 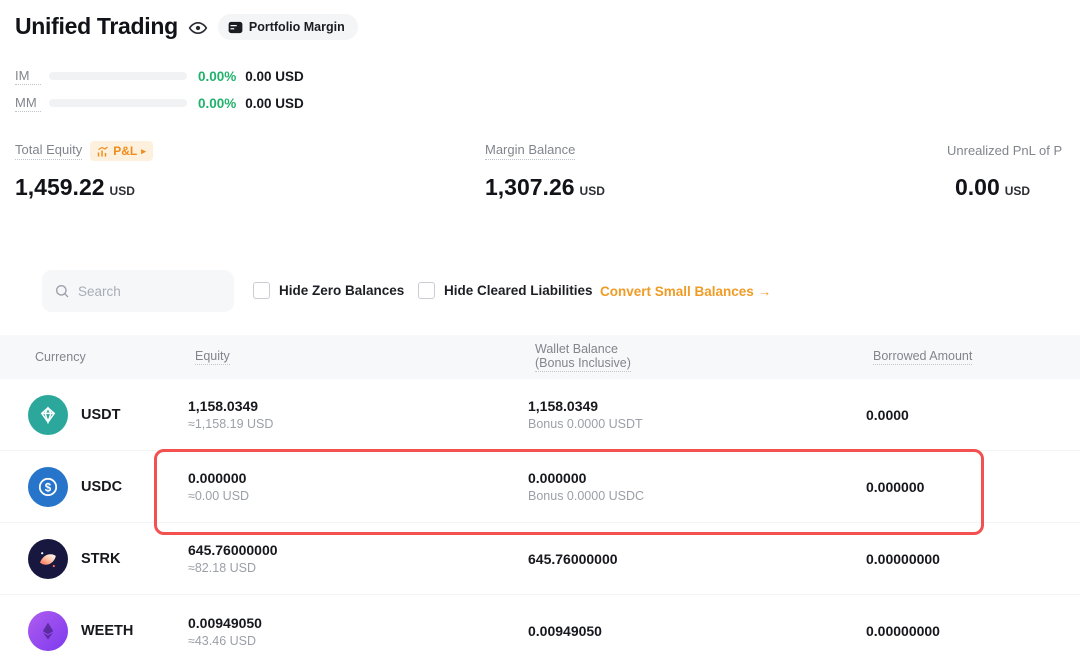 What do you see at coordinates (586, 486) in the screenshot?
I see `wallet-balance-cell: 0.000000 Bonus 0.0000 USDC` at bounding box center [586, 486].